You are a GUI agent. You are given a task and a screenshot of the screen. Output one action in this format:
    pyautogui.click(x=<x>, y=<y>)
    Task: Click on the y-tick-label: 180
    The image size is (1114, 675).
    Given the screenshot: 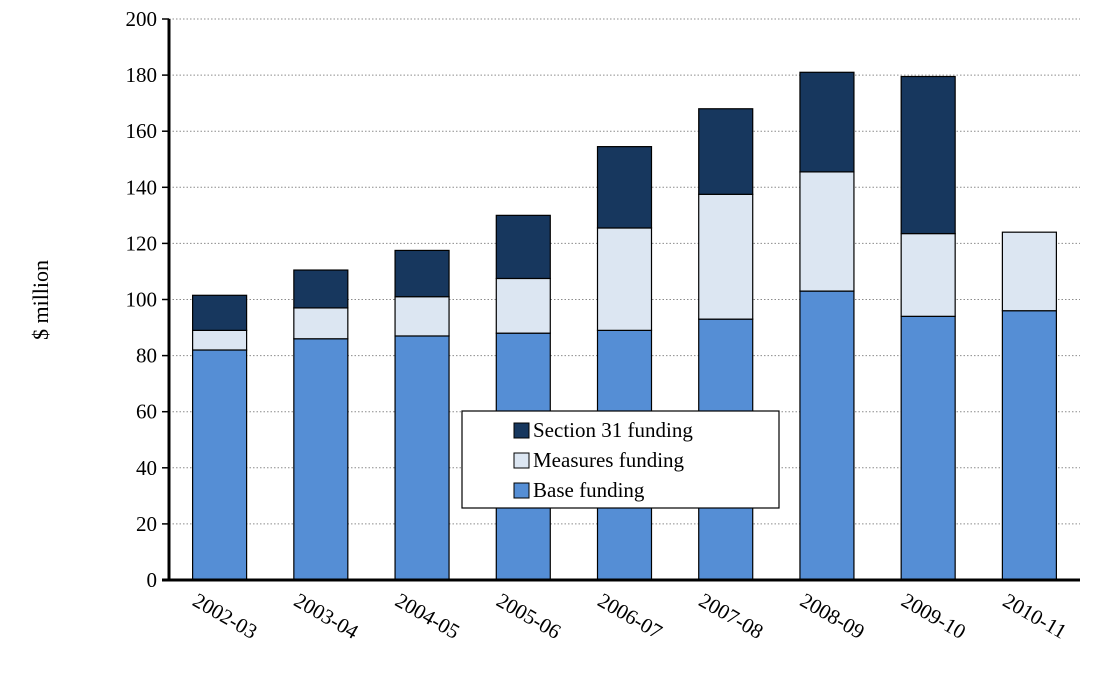 What is the action you would take?
    pyautogui.click(x=142, y=75)
    